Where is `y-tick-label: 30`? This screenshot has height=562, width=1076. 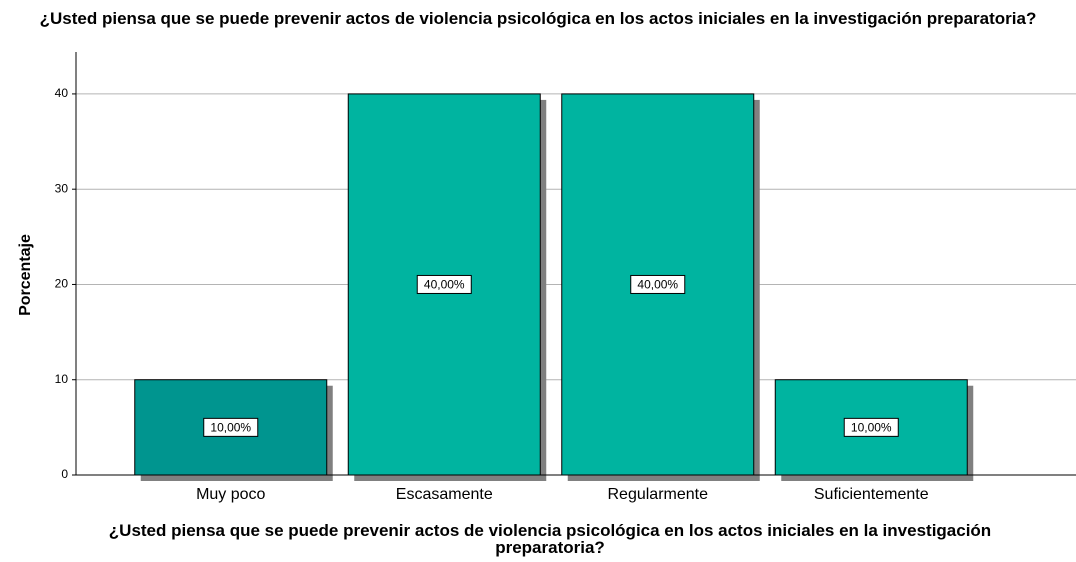 y-tick-label: 30 is located at coordinates (62, 188).